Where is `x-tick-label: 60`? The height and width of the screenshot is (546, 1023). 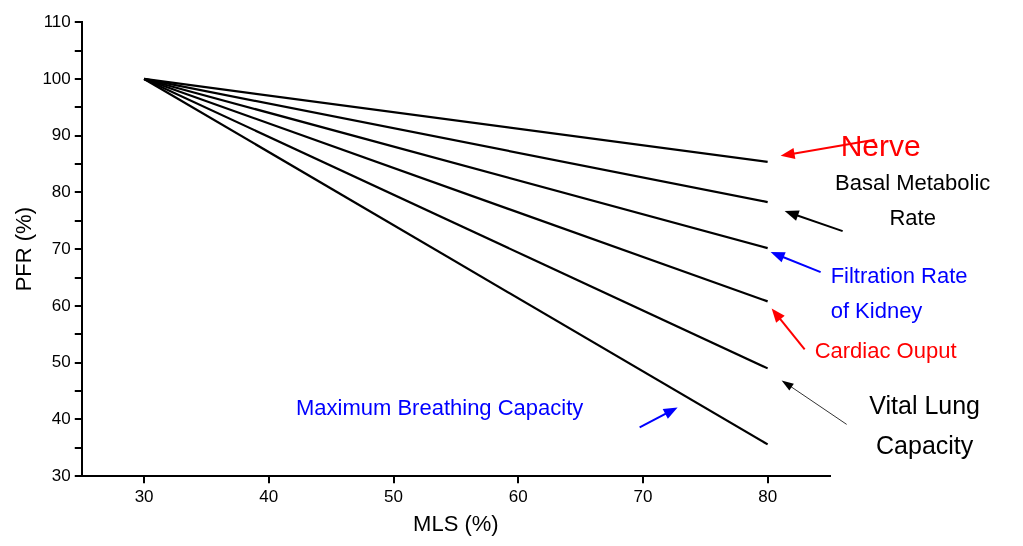 x-tick-label: 60 is located at coordinates (518, 497).